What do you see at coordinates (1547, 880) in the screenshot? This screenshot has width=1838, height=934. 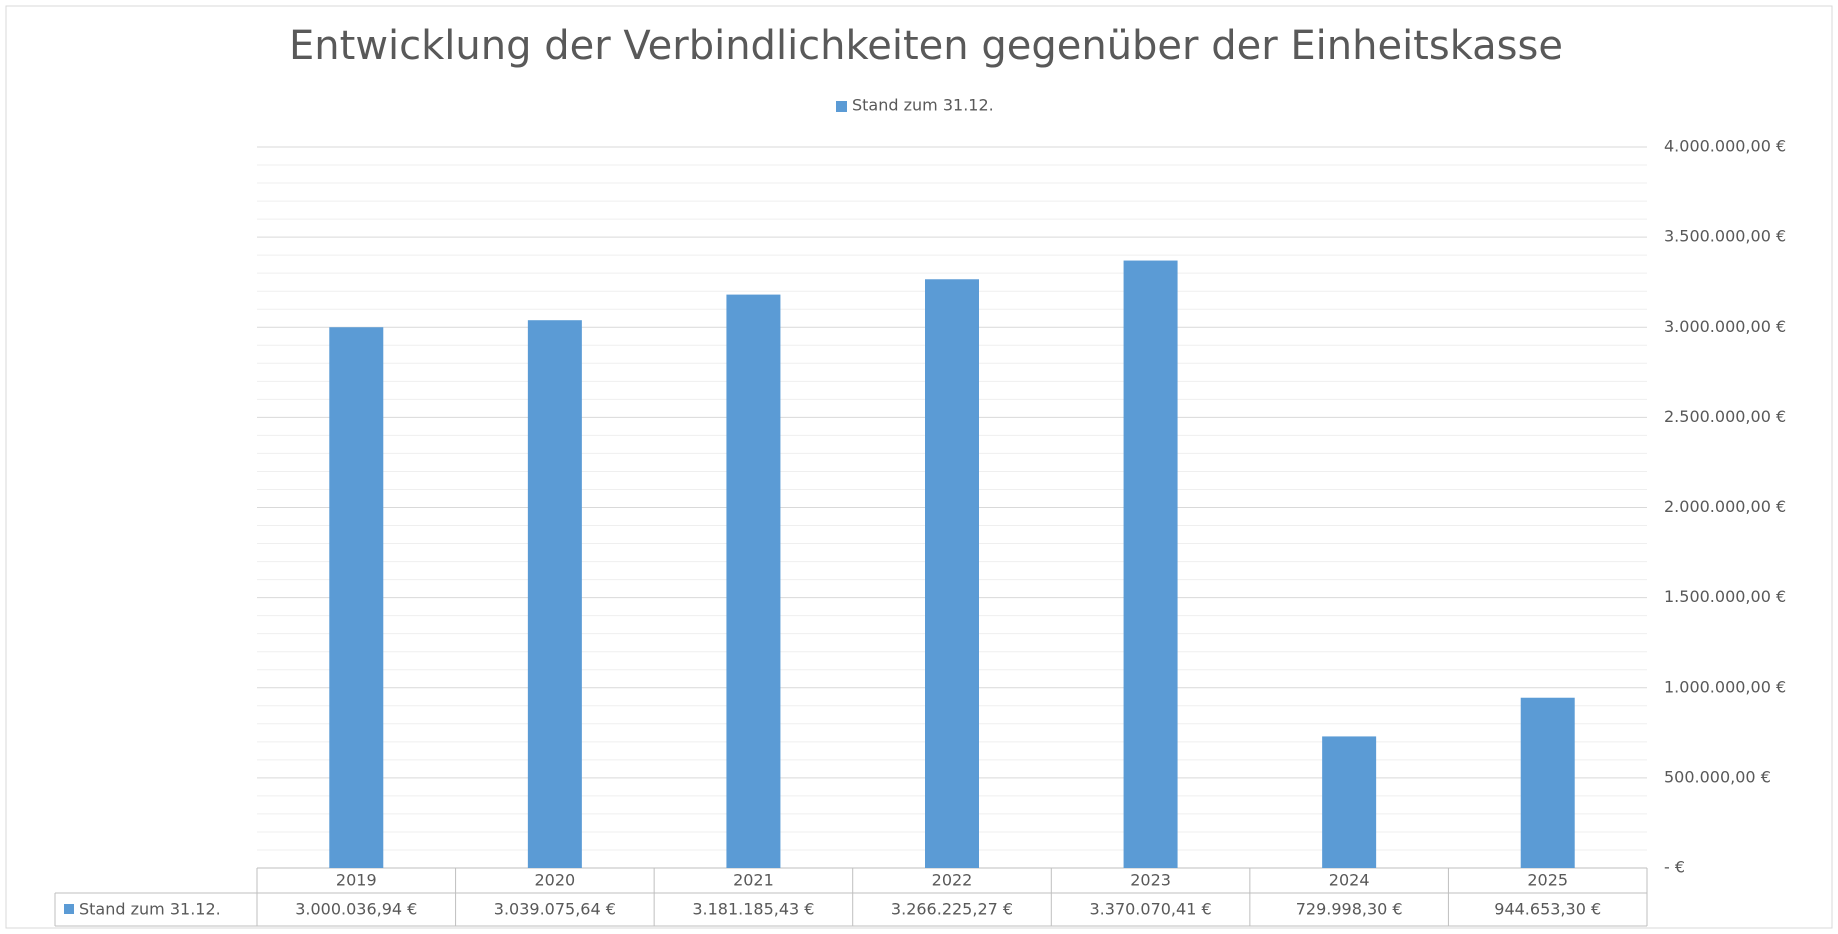 I see `x-tick-label: 2025` at bounding box center [1547, 880].